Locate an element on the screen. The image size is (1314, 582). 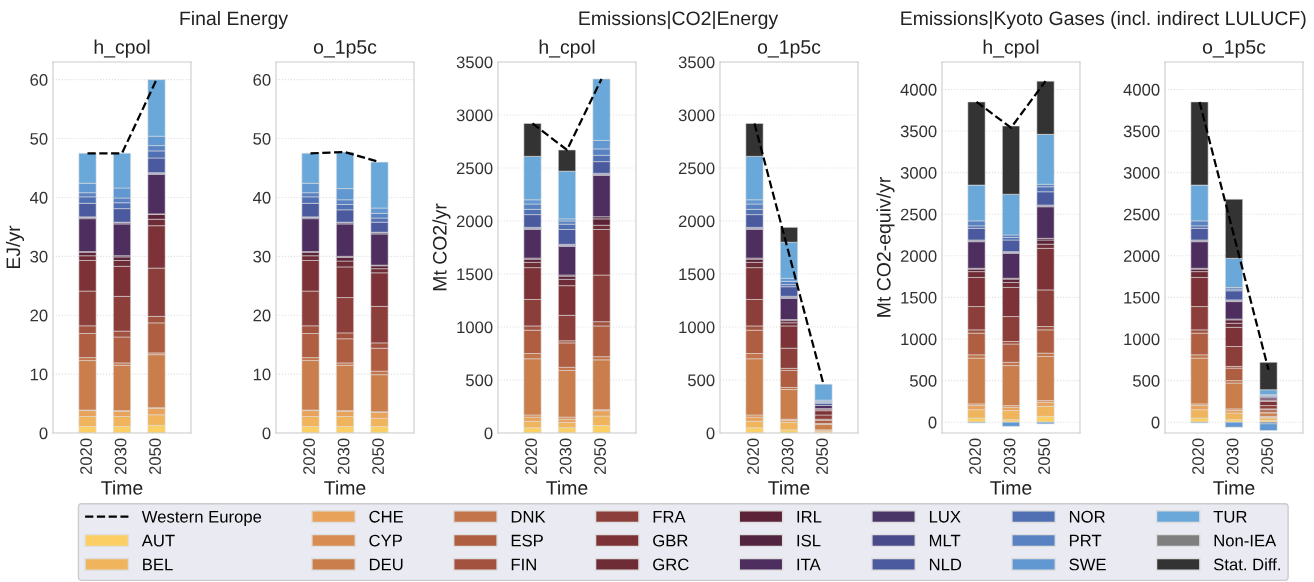
y-axis-title: EJ/yr is located at coordinates (15, 247).